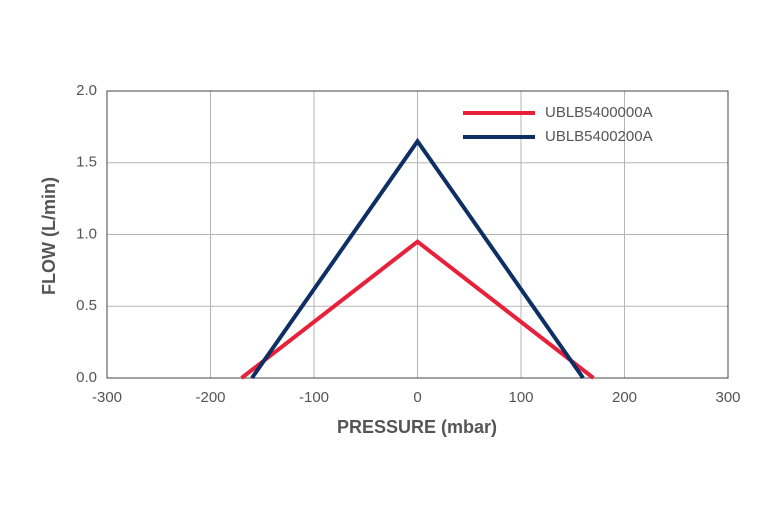 This screenshot has width=780, height=520. What do you see at coordinates (624, 397) in the screenshot?
I see `x-tick-label: 200` at bounding box center [624, 397].